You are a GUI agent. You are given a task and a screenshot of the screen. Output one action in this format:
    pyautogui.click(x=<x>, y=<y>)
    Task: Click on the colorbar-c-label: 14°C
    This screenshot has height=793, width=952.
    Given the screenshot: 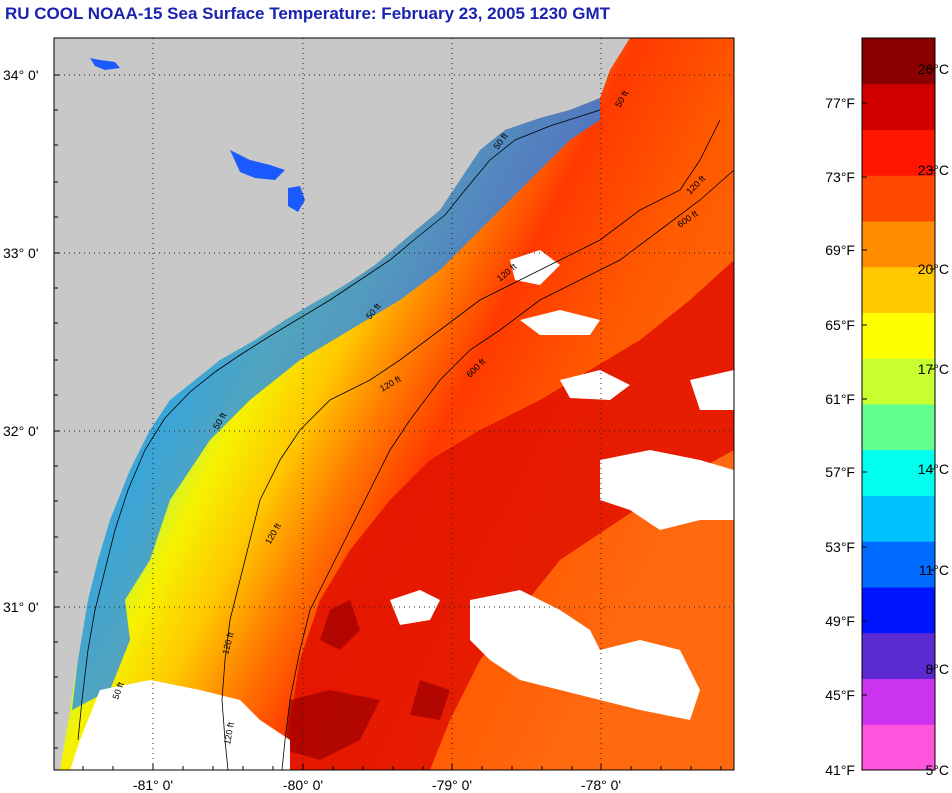 What is the action you would take?
    pyautogui.click(x=933, y=469)
    